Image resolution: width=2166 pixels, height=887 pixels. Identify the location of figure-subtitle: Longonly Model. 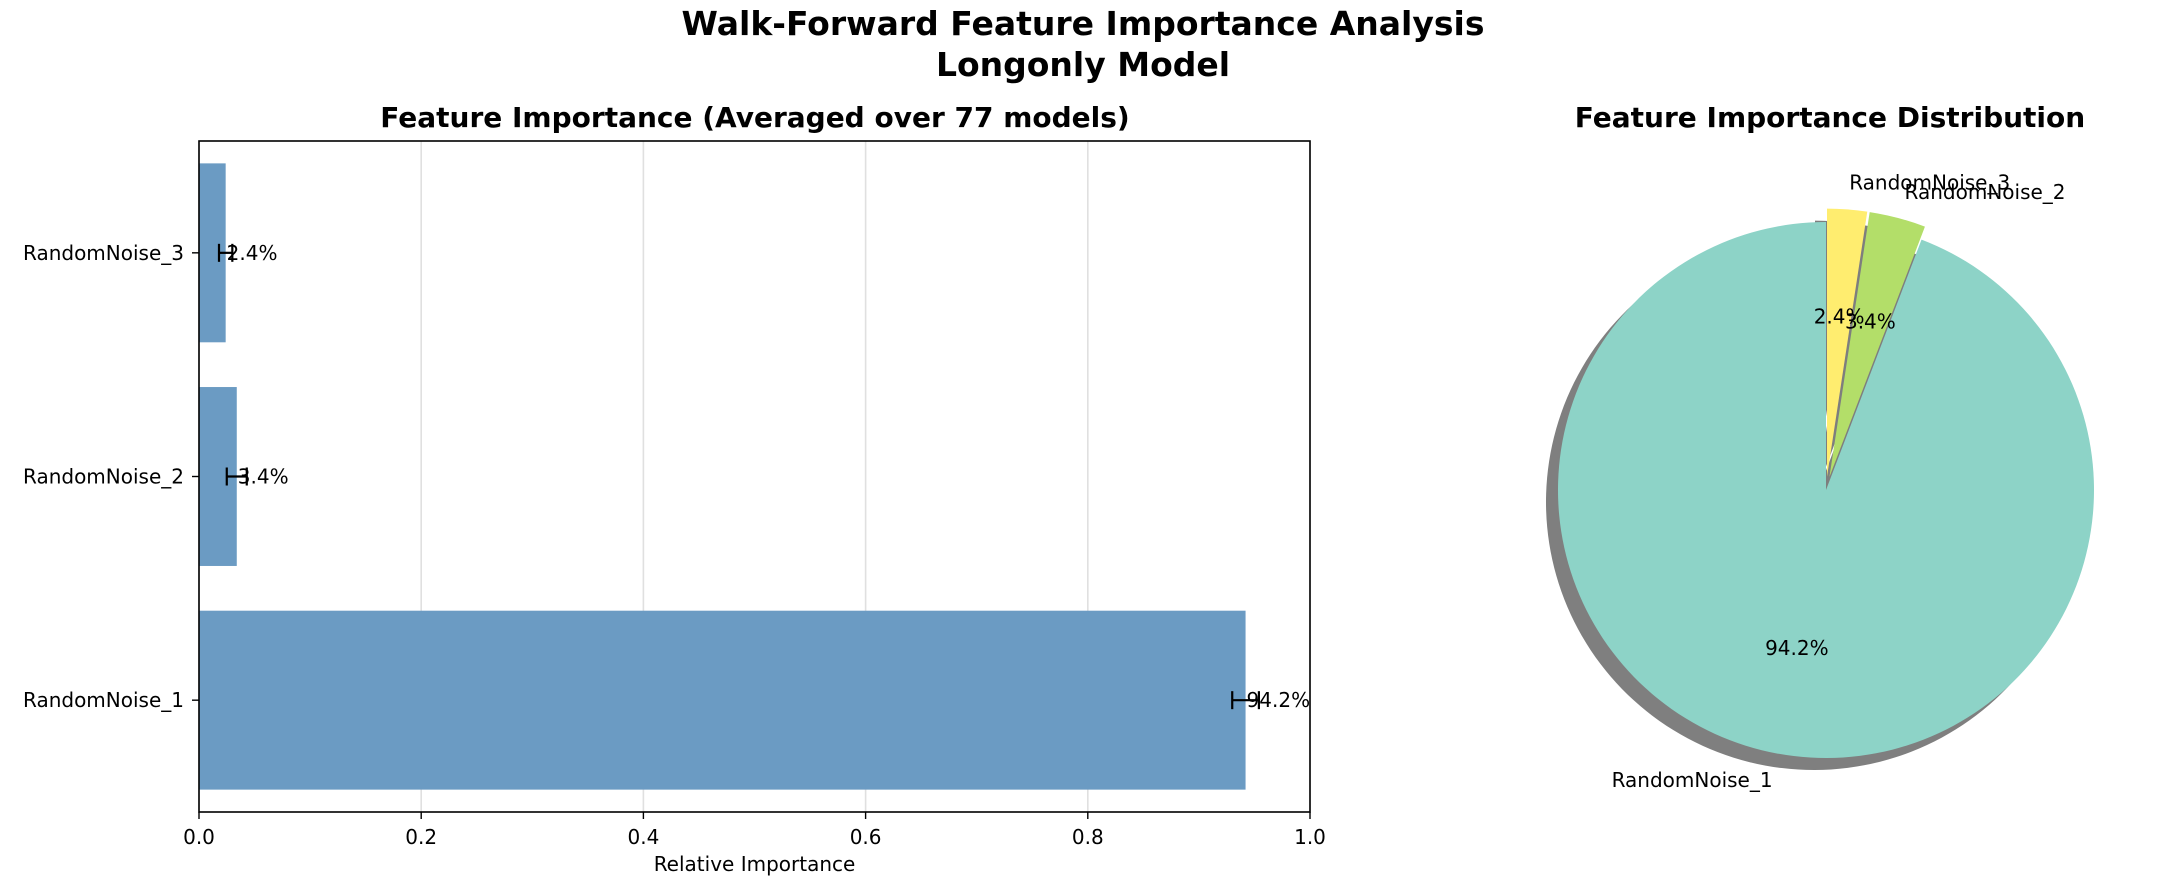
(1083, 64).